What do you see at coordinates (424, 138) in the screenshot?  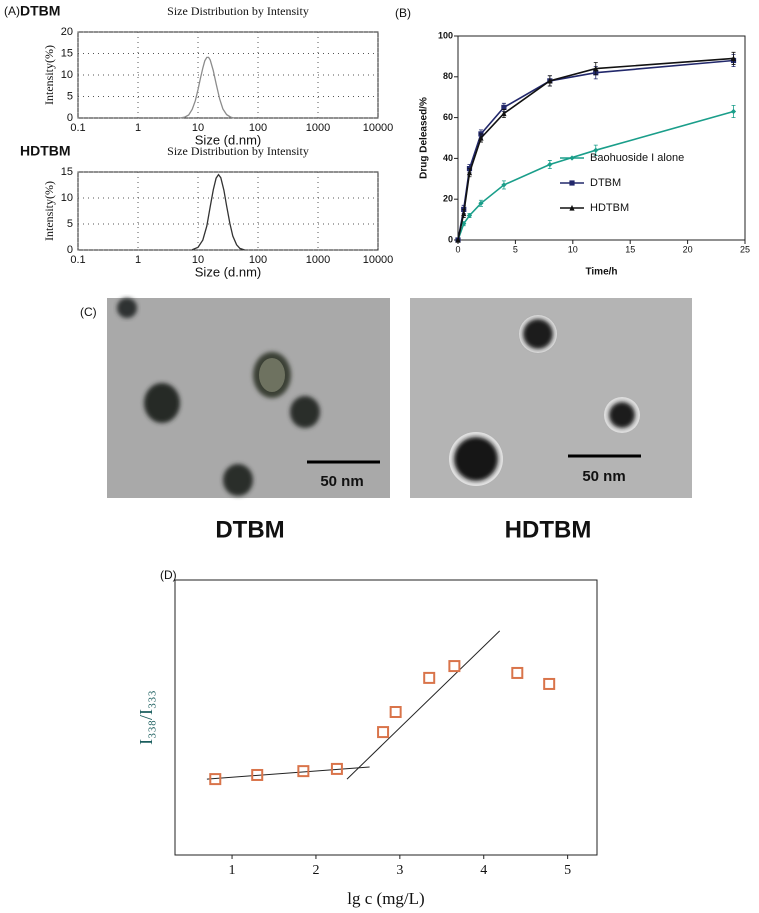 I see `y-axis-label: Drug Deleased/%` at bounding box center [424, 138].